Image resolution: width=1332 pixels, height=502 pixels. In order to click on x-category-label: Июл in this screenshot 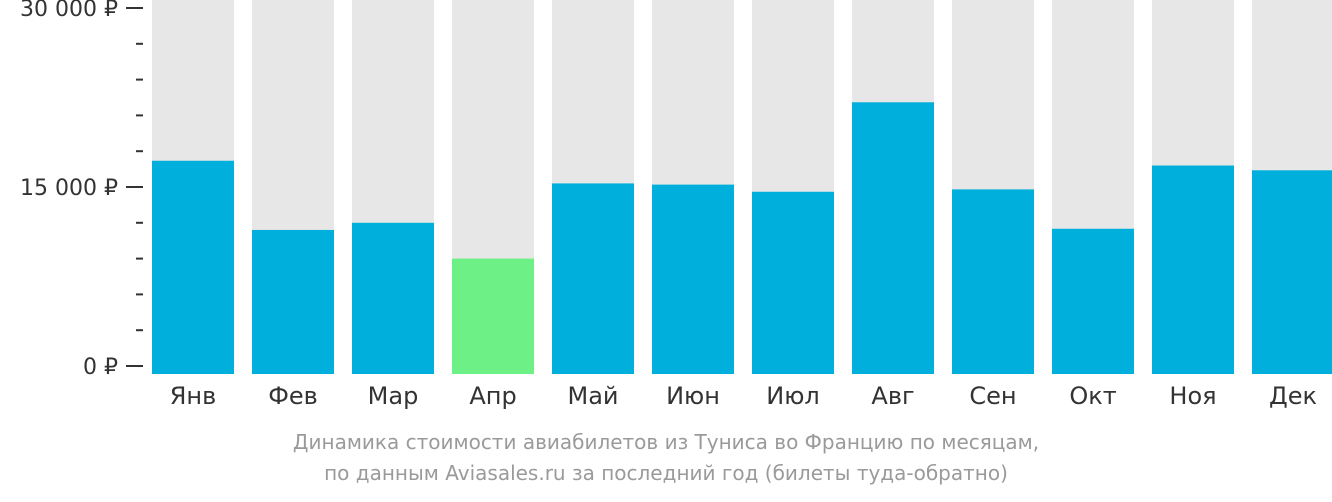, I will do `click(793, 396)`.